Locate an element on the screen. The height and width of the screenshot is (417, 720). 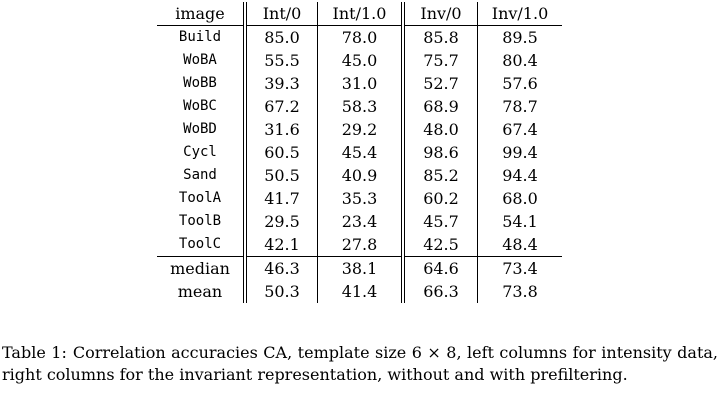
value-cell: 46.3 is located at coordinates (280, 268).